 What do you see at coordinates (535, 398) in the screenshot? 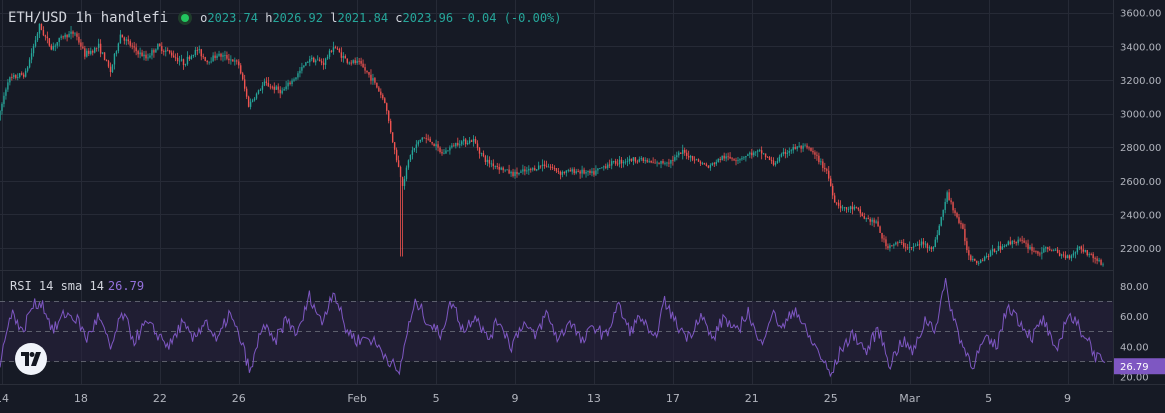
I see `time-scale: 14 18 22 26 Feb 5 9 13 17 21 25 Mar 5 9` at bounding box center [535, 398].